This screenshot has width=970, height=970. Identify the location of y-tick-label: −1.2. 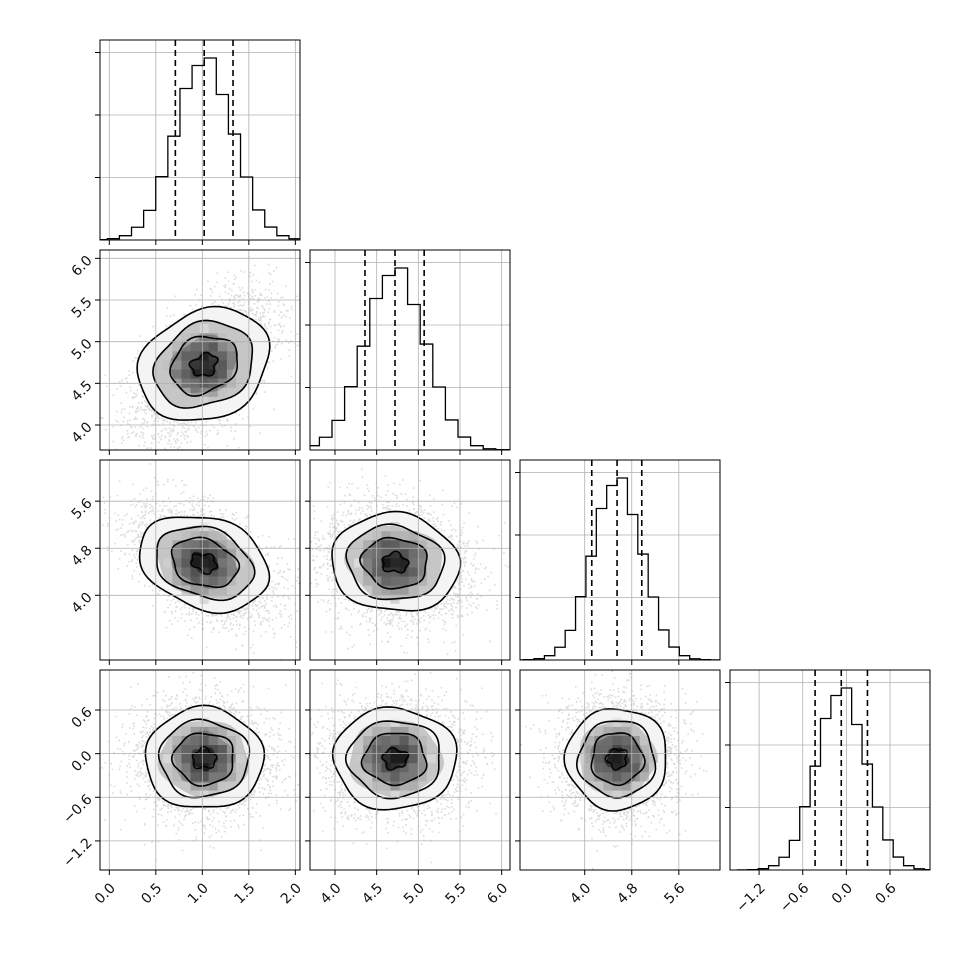
(77, 852).